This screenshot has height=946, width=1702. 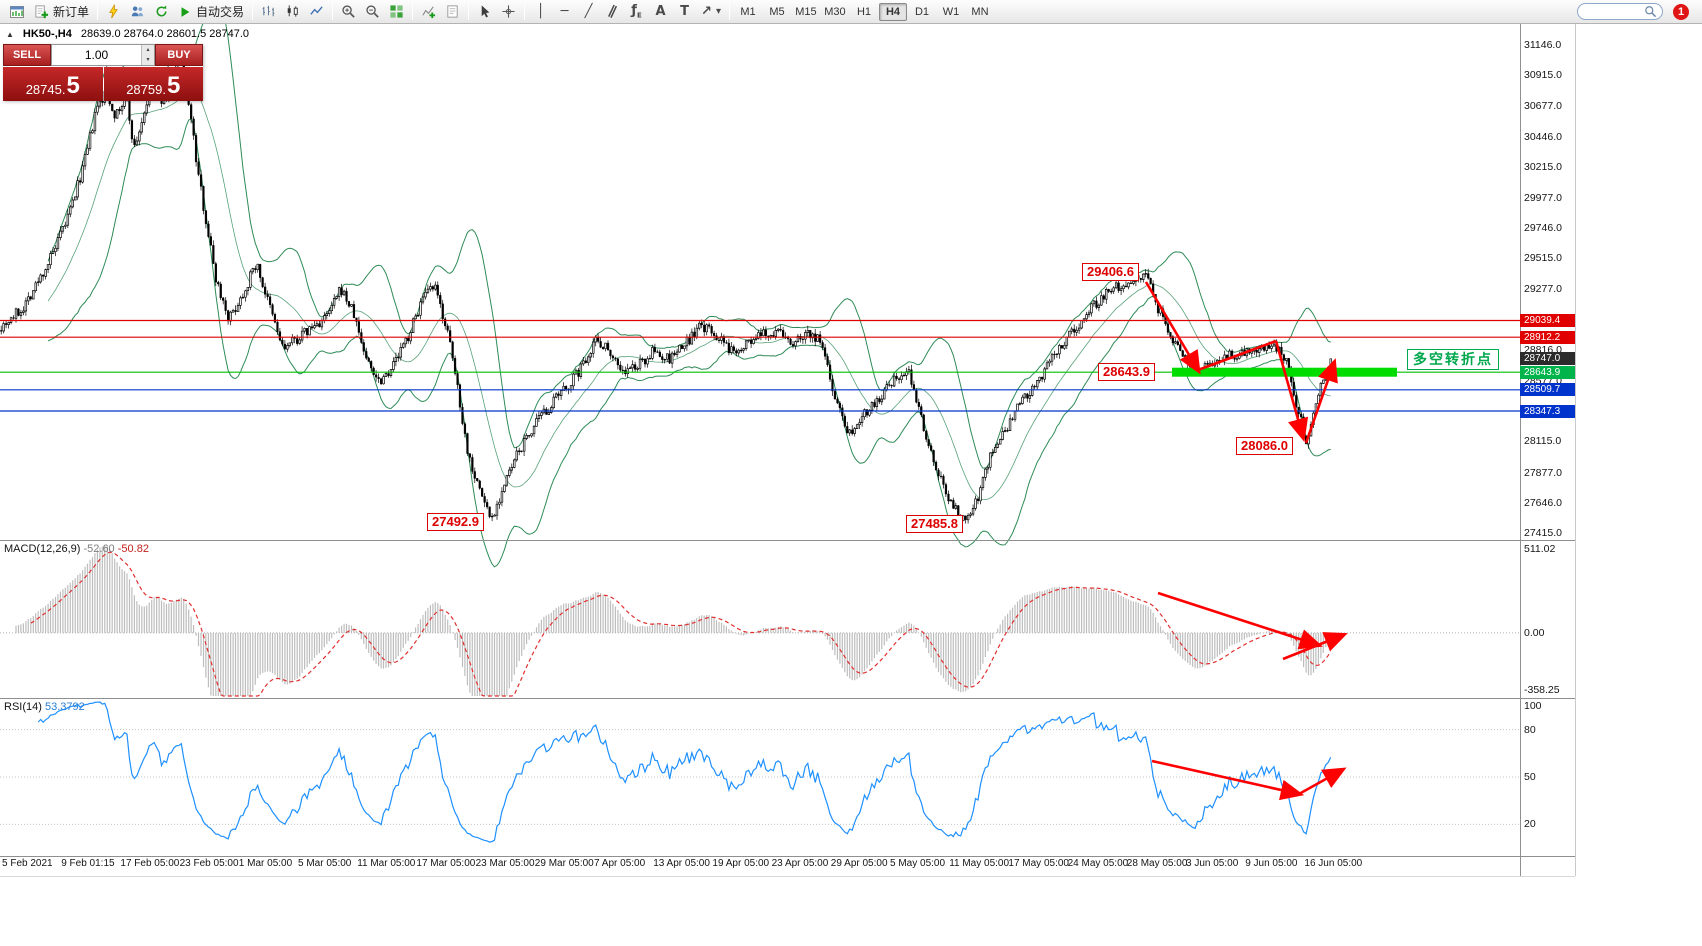 What do you see at coordinates (61, 12) in the screenshot?
I see `new-order-button: 新订单` at bounding box center [61, 12].